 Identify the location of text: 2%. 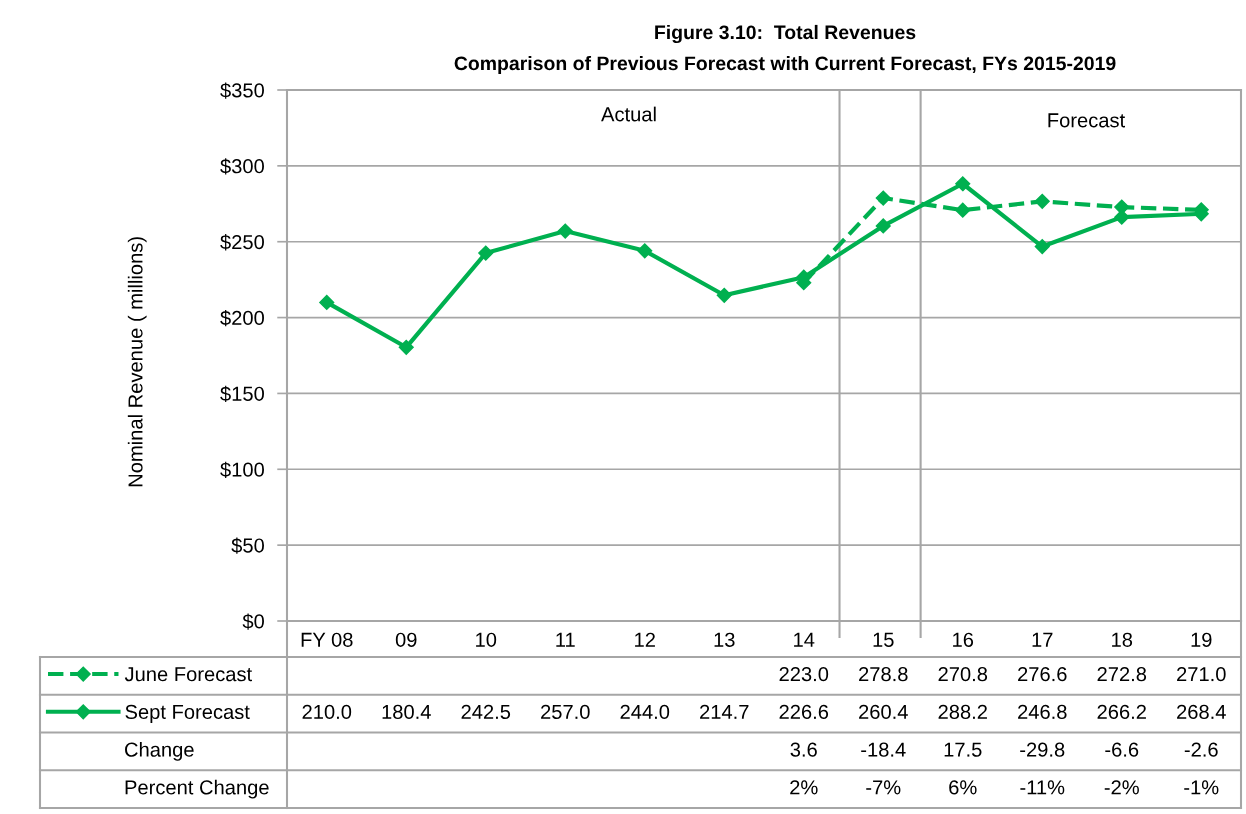
(804, 787).